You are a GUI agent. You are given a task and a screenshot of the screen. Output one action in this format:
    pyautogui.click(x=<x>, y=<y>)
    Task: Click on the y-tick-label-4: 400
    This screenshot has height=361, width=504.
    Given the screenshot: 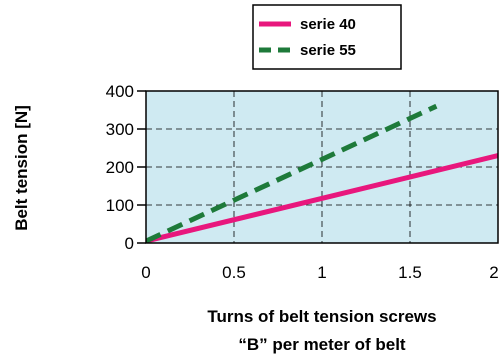 What is the action you would take?
    pyautogui.click(x=120, y=91)
    